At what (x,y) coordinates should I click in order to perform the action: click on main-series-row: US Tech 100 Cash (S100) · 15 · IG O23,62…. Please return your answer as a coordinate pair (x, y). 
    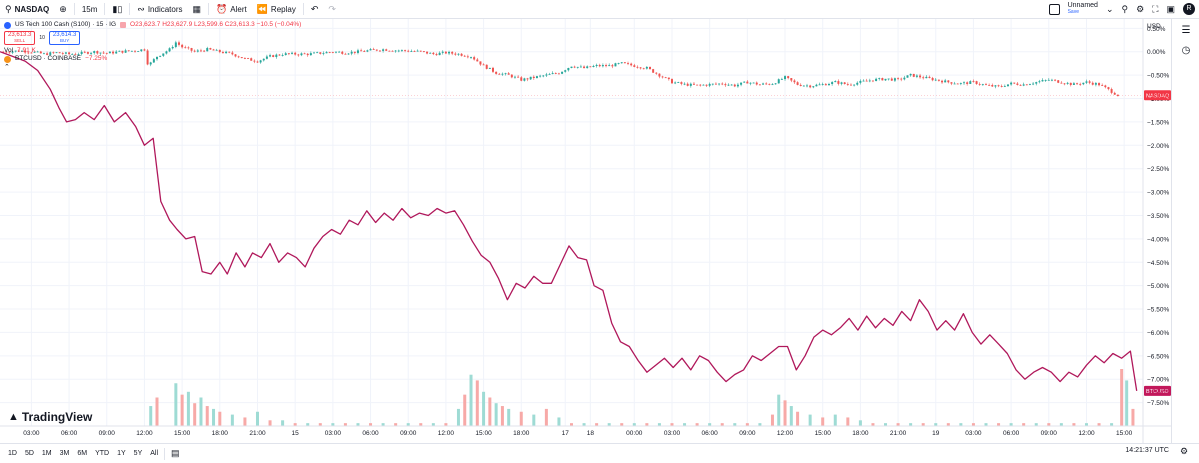
    Looking at the image, I should click on (152, 25).